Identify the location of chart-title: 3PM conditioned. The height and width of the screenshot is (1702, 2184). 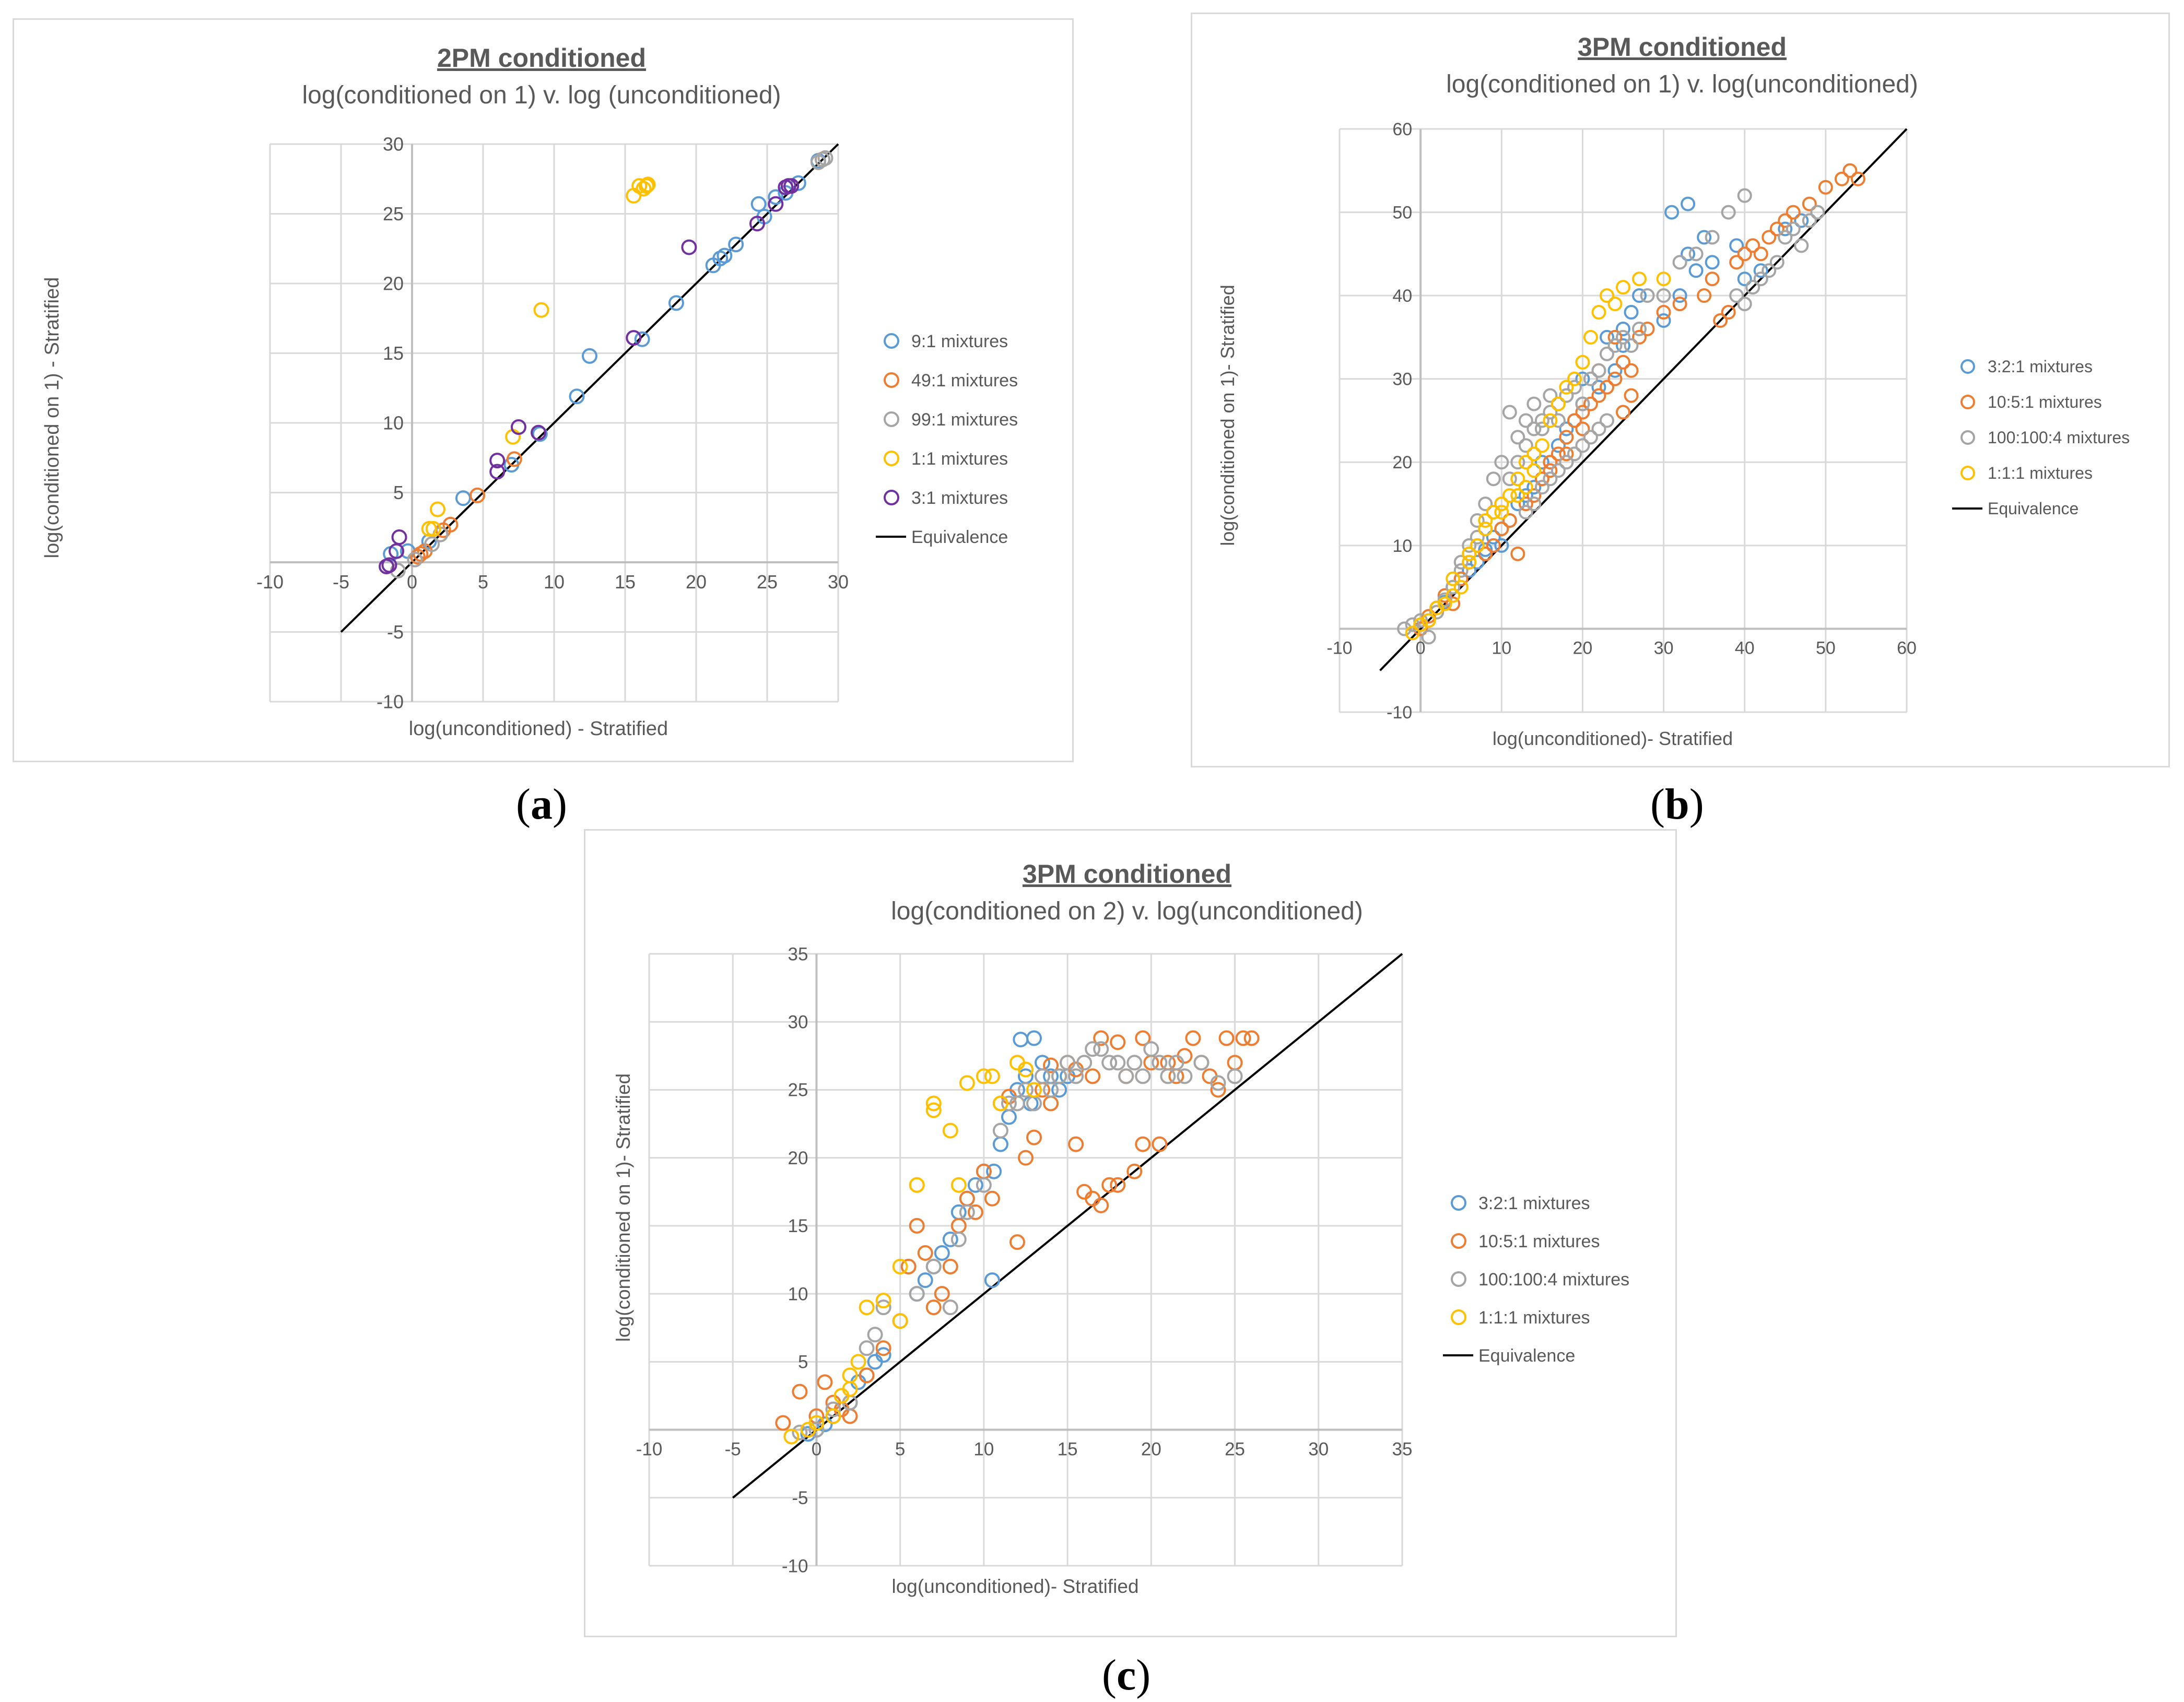
(1682, 47).